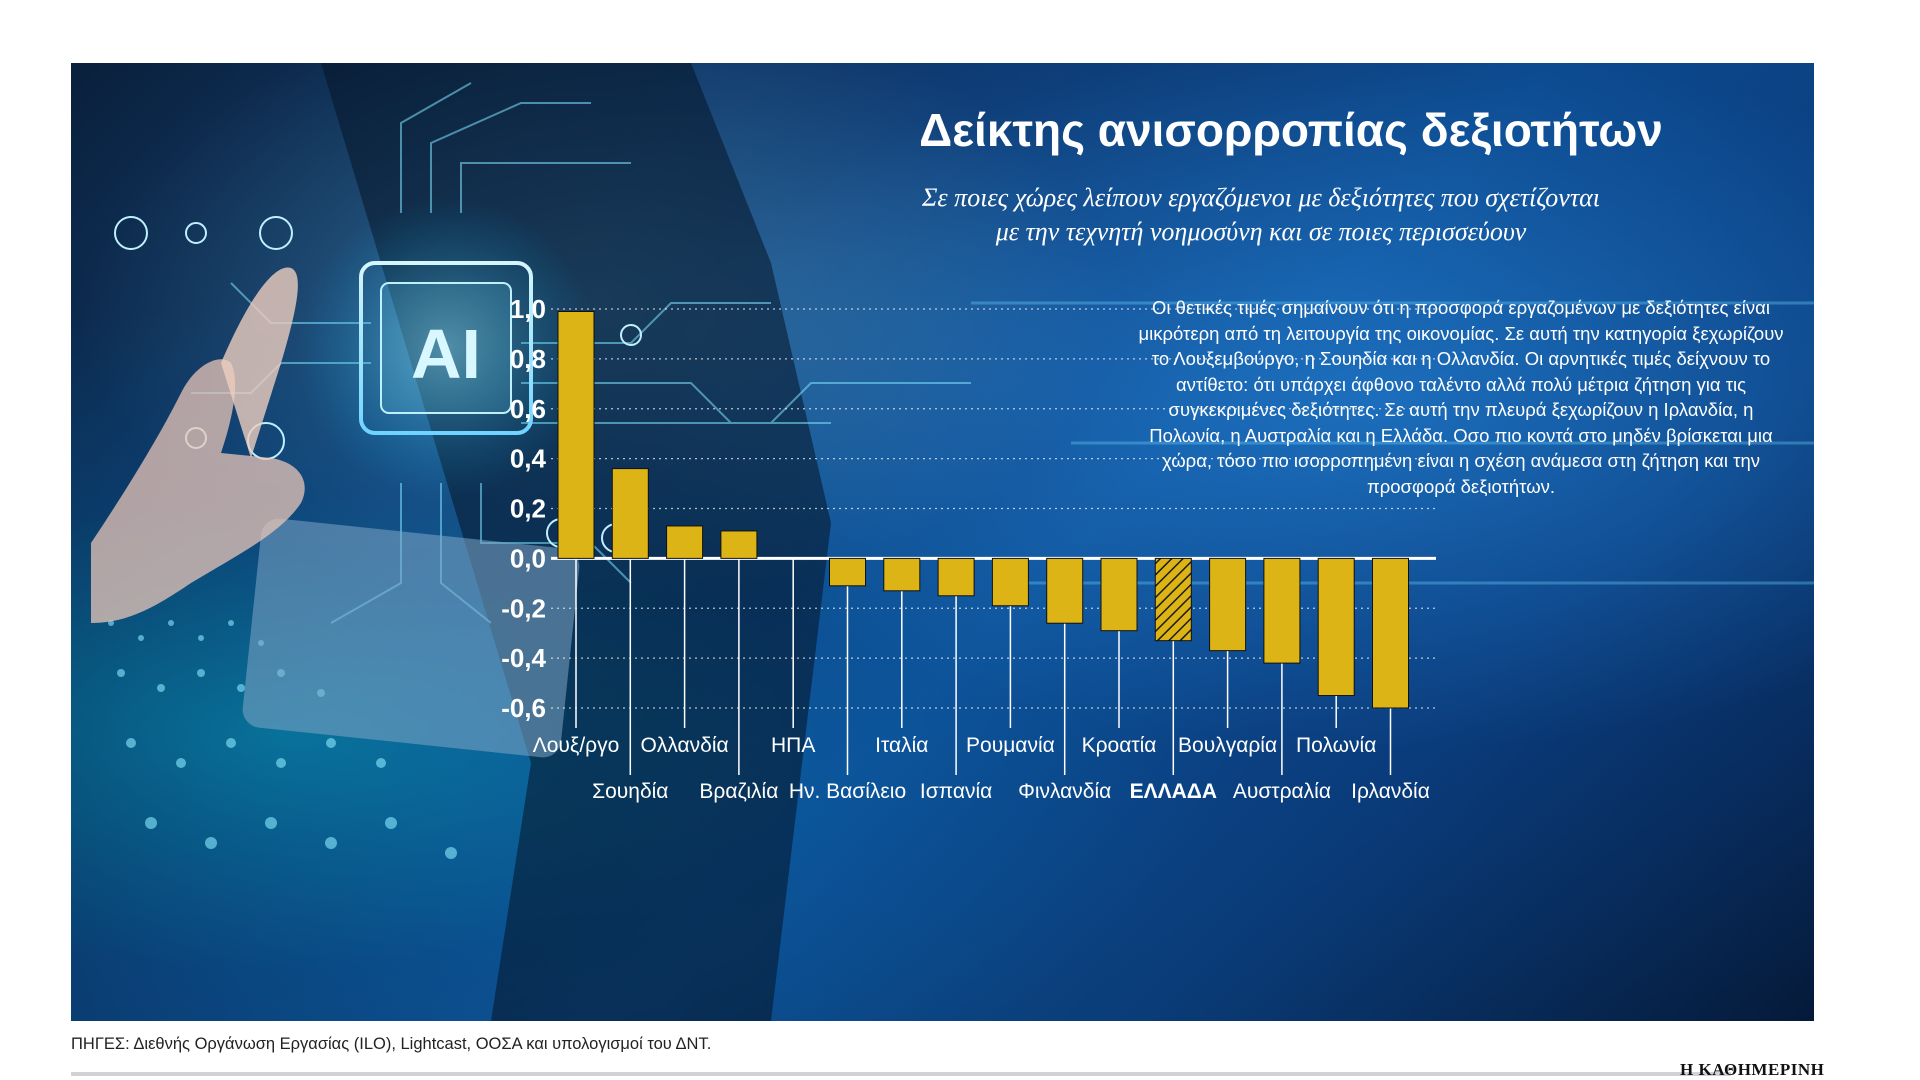 This screenshot has height=1080, width=1920. I want to click on category-label: Πολωνία, so click(1336, 745).